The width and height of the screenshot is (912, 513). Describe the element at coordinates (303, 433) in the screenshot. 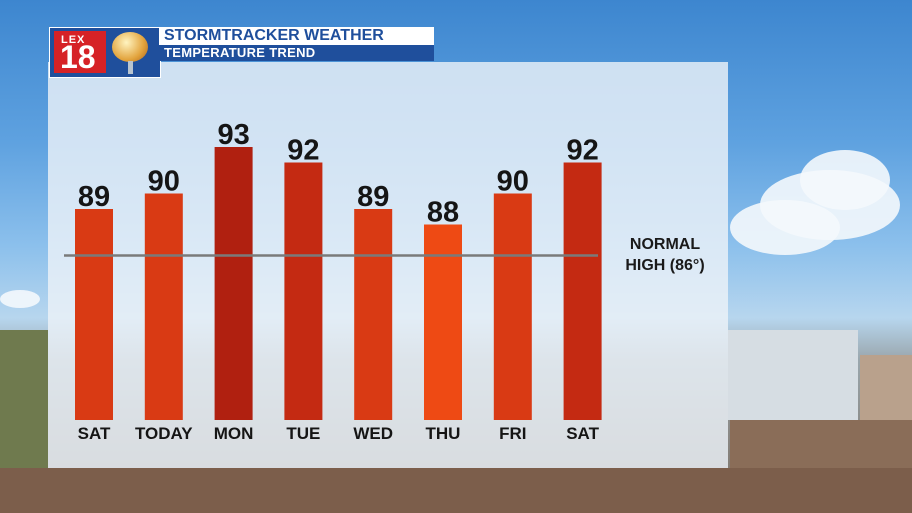

I see `category-label: TUE` at that location.